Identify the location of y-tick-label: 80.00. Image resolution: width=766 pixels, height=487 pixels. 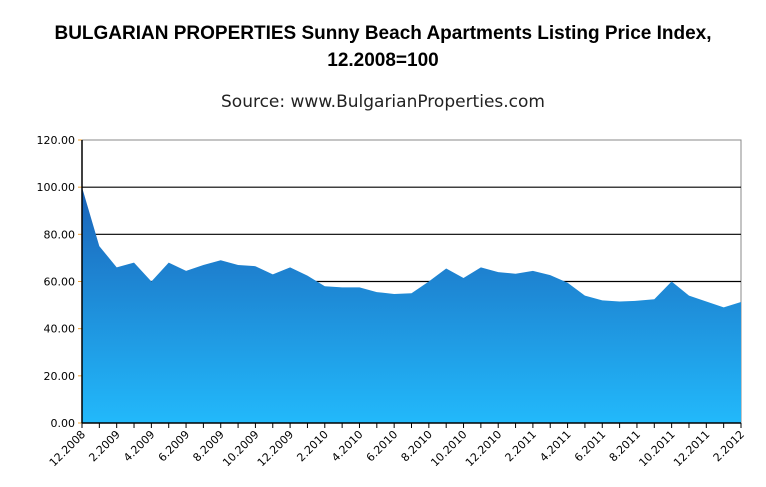
(60, 234).